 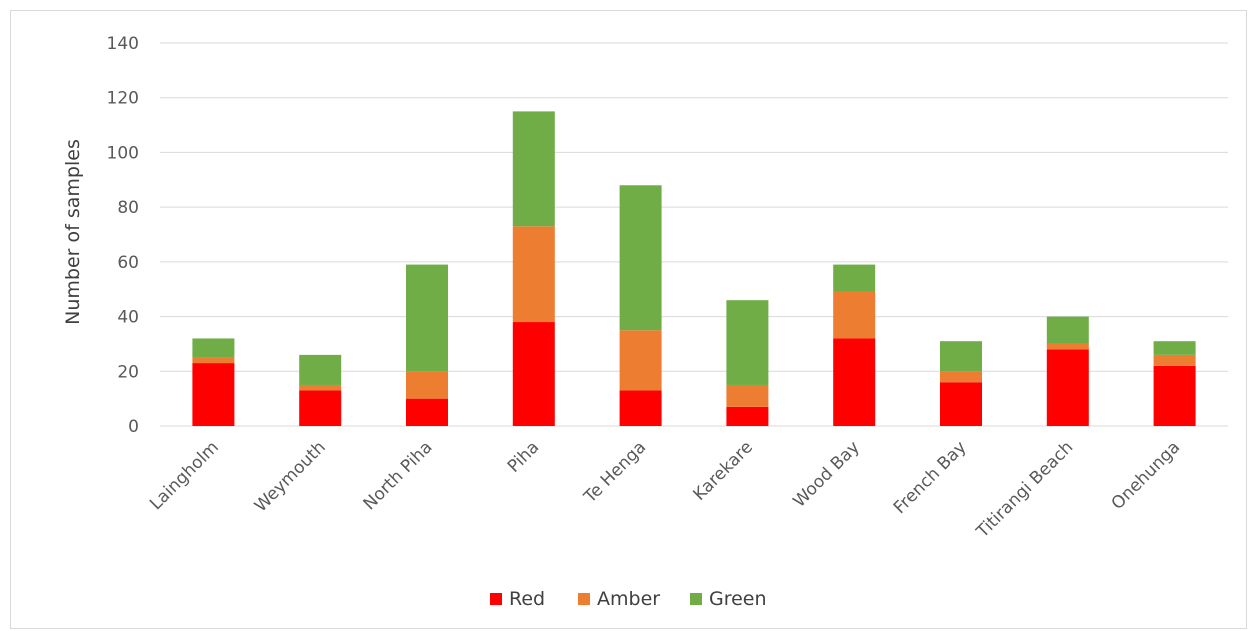 I want to click on x-tick-label-onehunga: Onehunga, so click(x=1146, y=475).